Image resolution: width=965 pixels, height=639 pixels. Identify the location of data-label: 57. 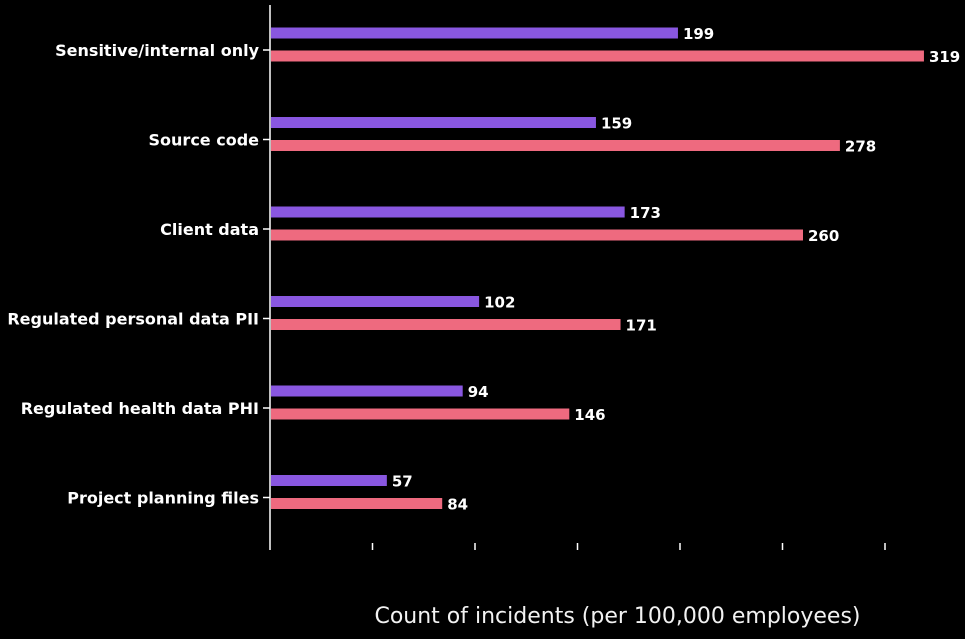
(402, 482).